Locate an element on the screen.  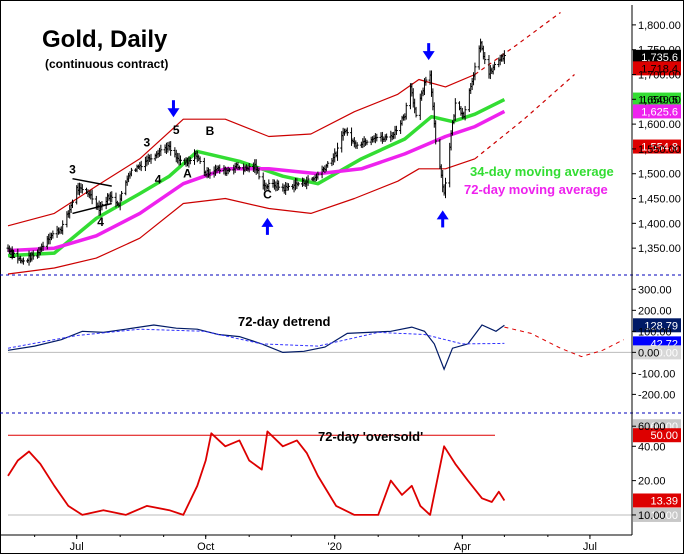
up-arrow-icon is located at coordinates (267, 226).